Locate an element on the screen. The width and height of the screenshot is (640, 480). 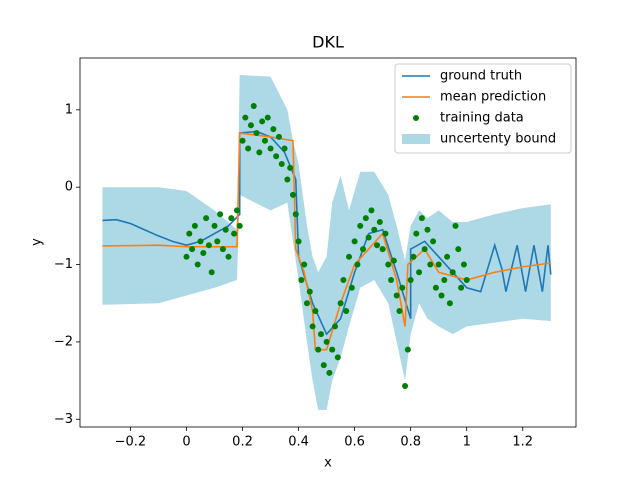
y-tick-label: −2 is located at coordinates (63, 341).